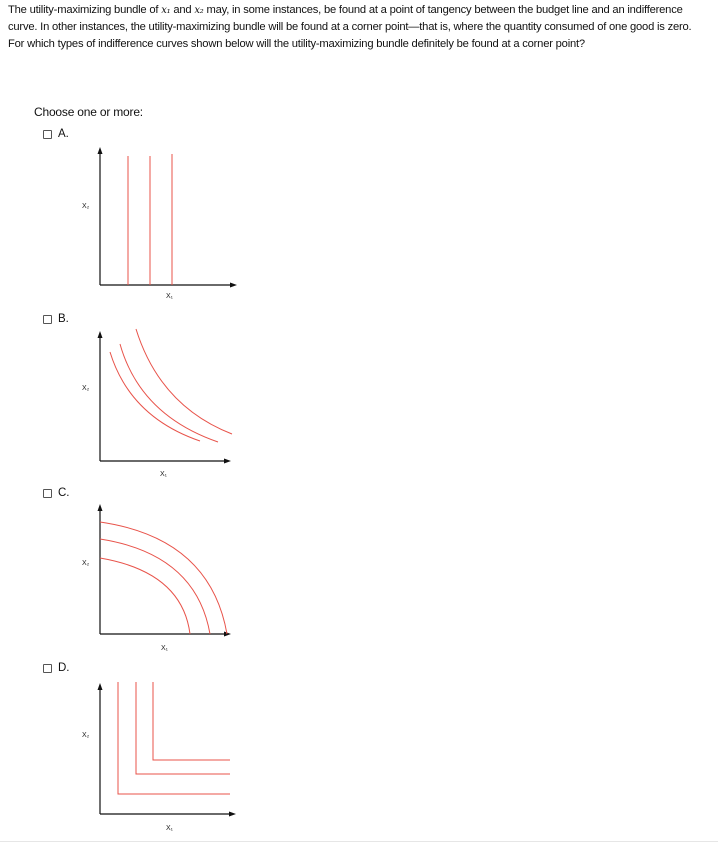  What do you see at coordinates (47, 493) in the screenshot?
I see `checkbox-c` at bounding box center [47, 493].